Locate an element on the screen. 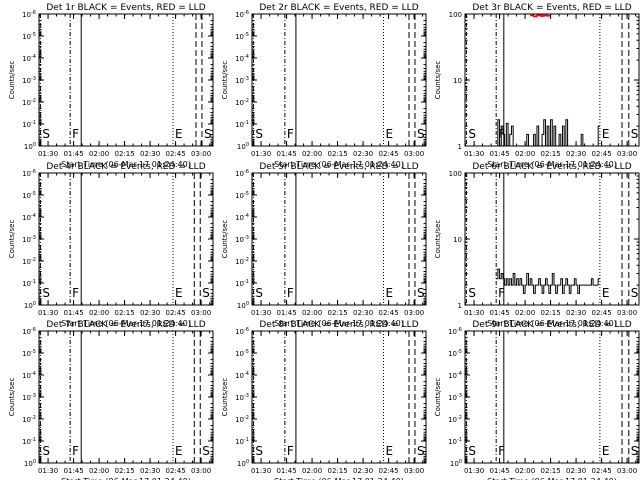 The width and height of the screenshot is (640, 480). det7r-ytick-label: 10⁻⁵ is located at coordinates (29, 353).